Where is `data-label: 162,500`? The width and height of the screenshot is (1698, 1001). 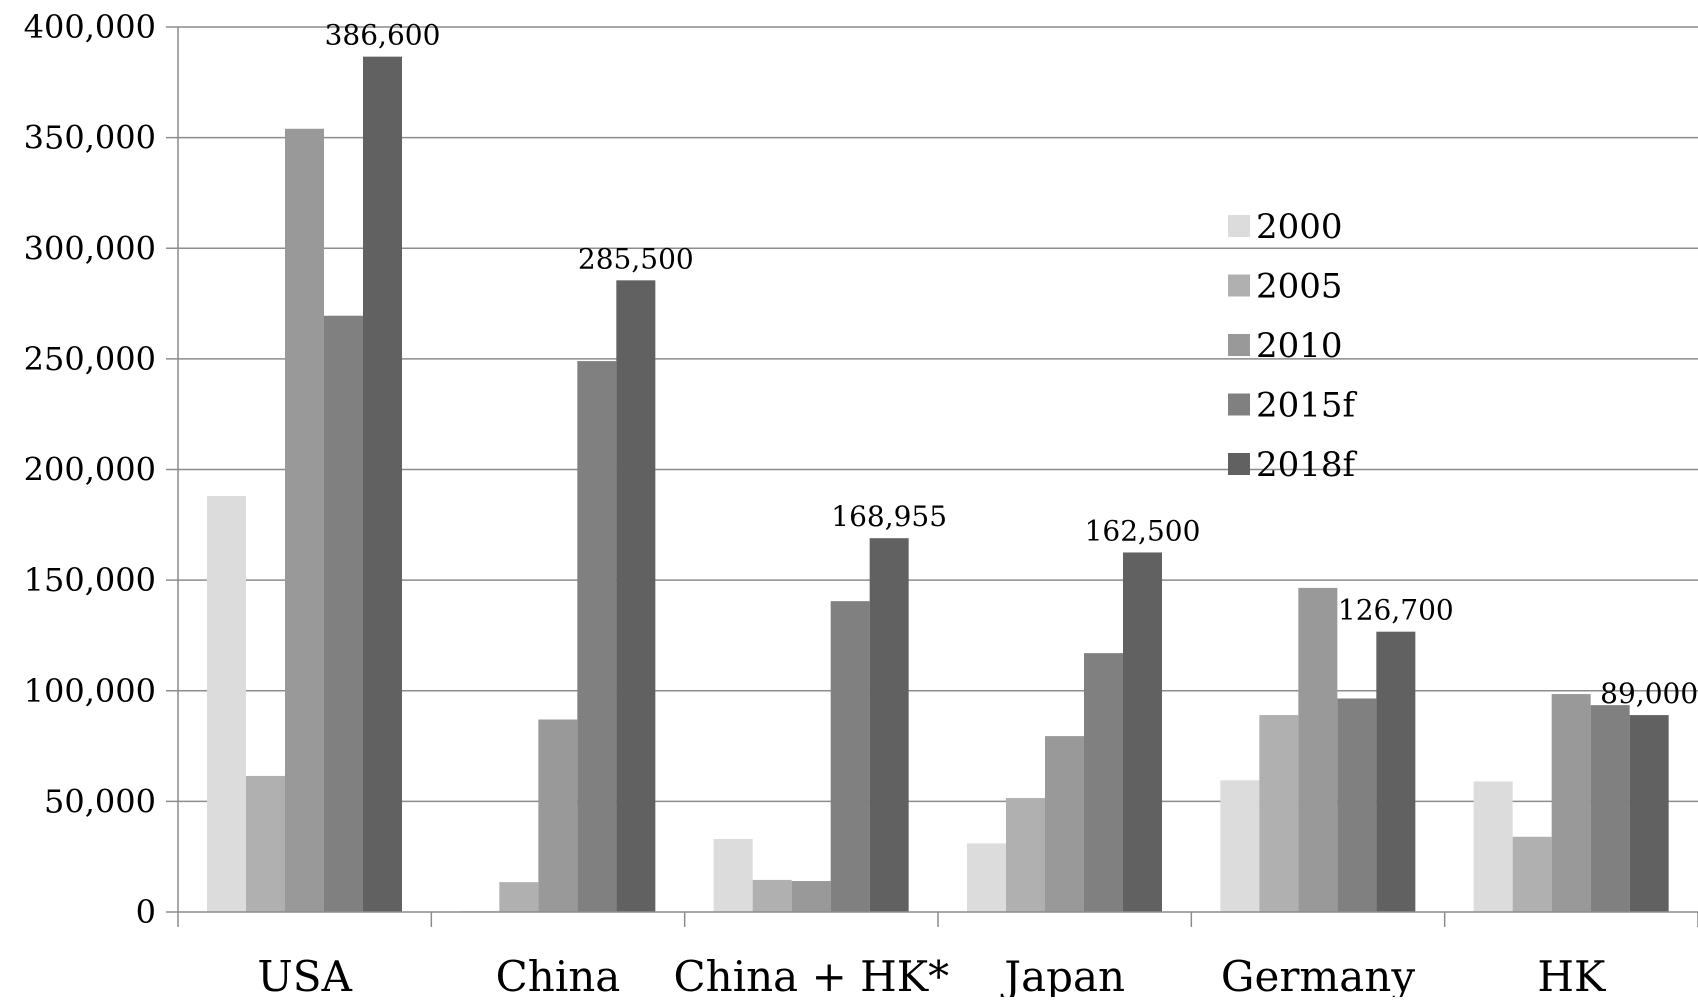 data-label: 162,500 is located at coordinates (1143, 530).